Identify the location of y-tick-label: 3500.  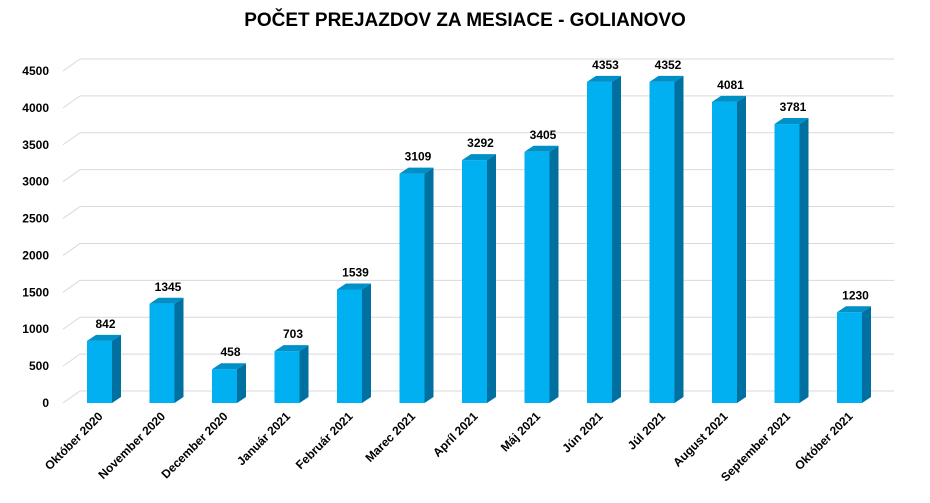
(35, 145).